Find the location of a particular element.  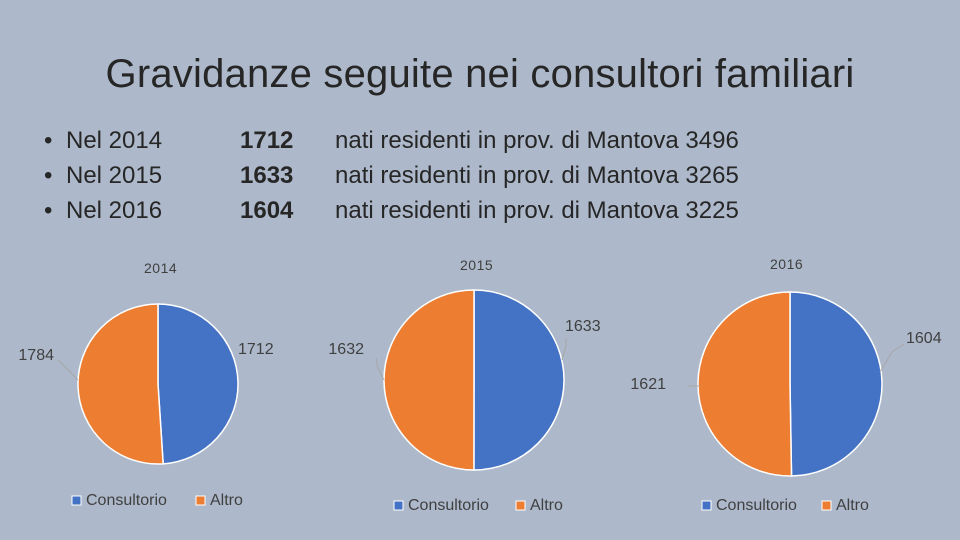

births-2015: nati residenti in prov. di Mantova 3265 is located at coordinates (537, 175).